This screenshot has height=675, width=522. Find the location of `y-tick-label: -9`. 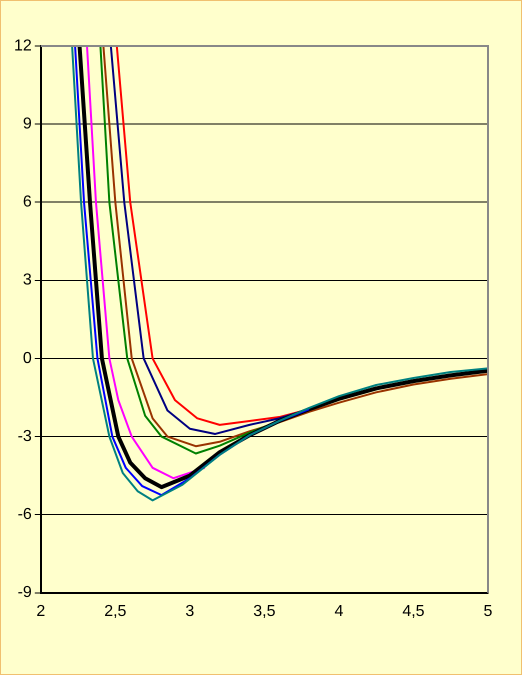

y-tick-label: -9 is located at coordinates (25, 593).